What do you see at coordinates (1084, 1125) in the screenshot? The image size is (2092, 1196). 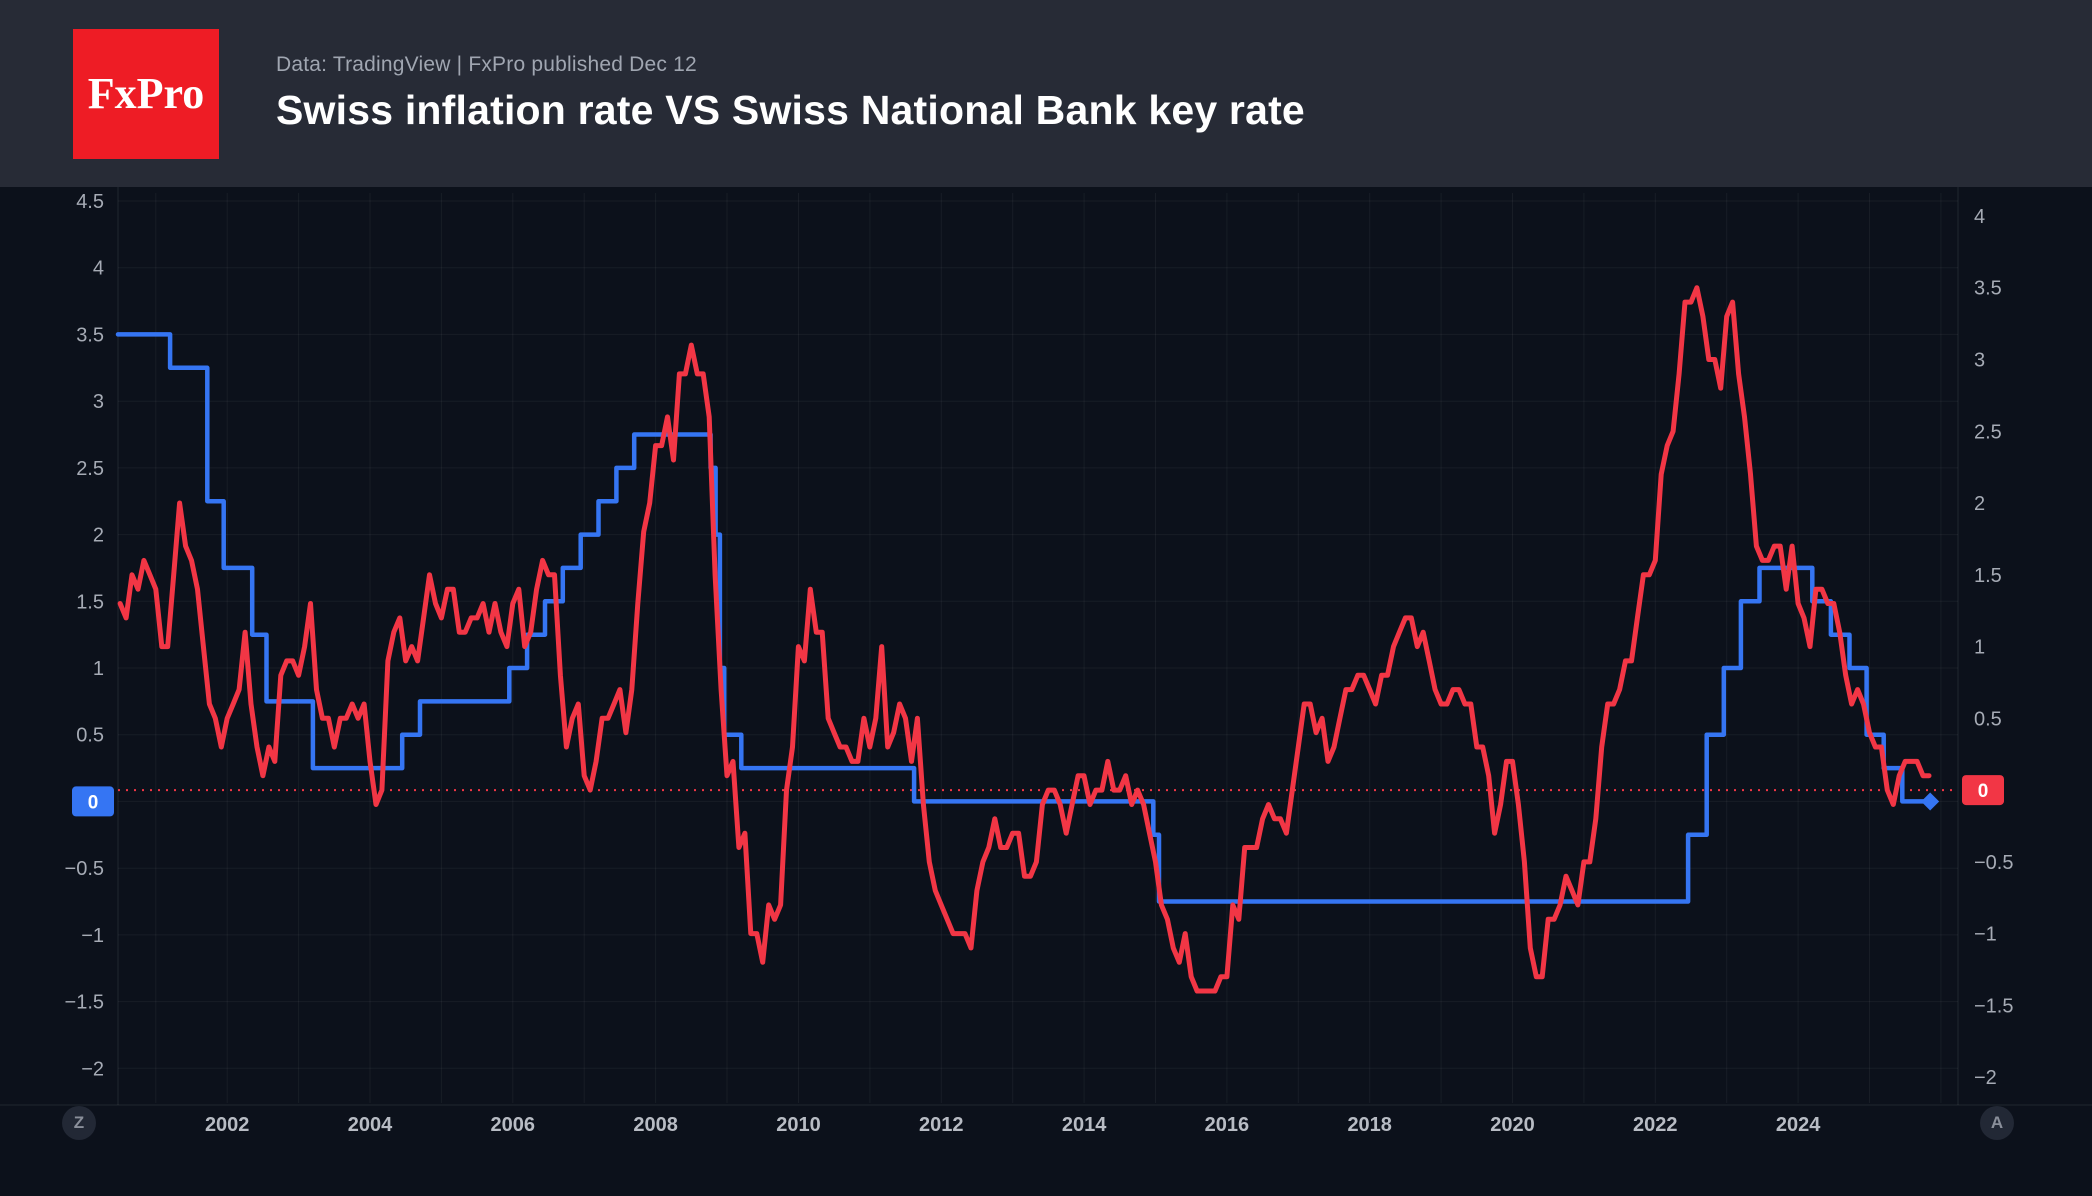 I see `year-tick-label: 2014` at bounding box center [1084, 1125].